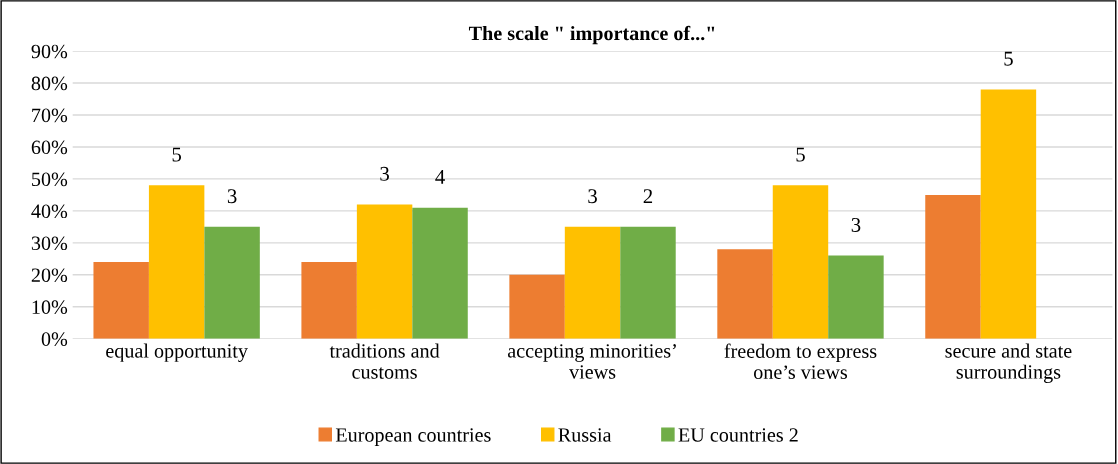 The image size is (1118, 464). I want to click on y-tick-label: 80%, so click(49, 83).